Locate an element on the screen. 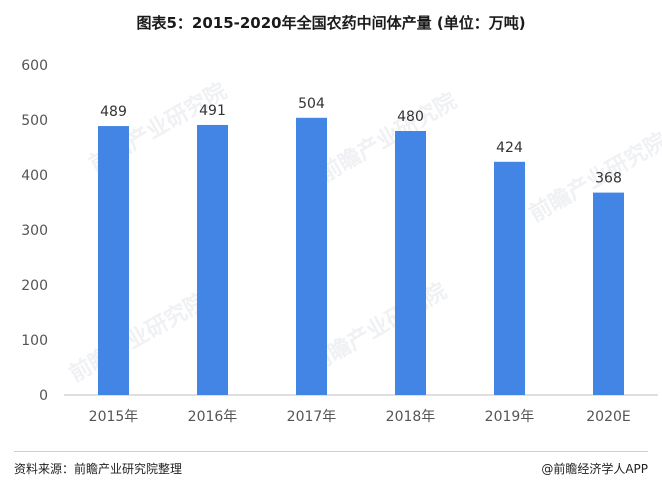 Image resolution: width=662 pixels, height=488 pixels. y-tick-label: 100 is located at coordinates (34, 341).